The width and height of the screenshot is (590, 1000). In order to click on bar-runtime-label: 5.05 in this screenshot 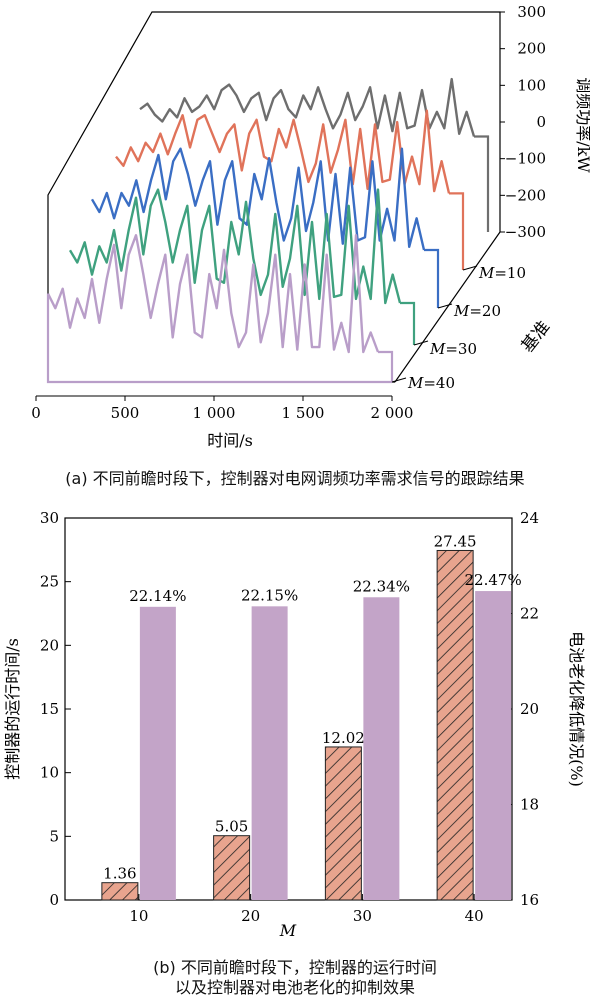, I will do `click(231, 827)`.